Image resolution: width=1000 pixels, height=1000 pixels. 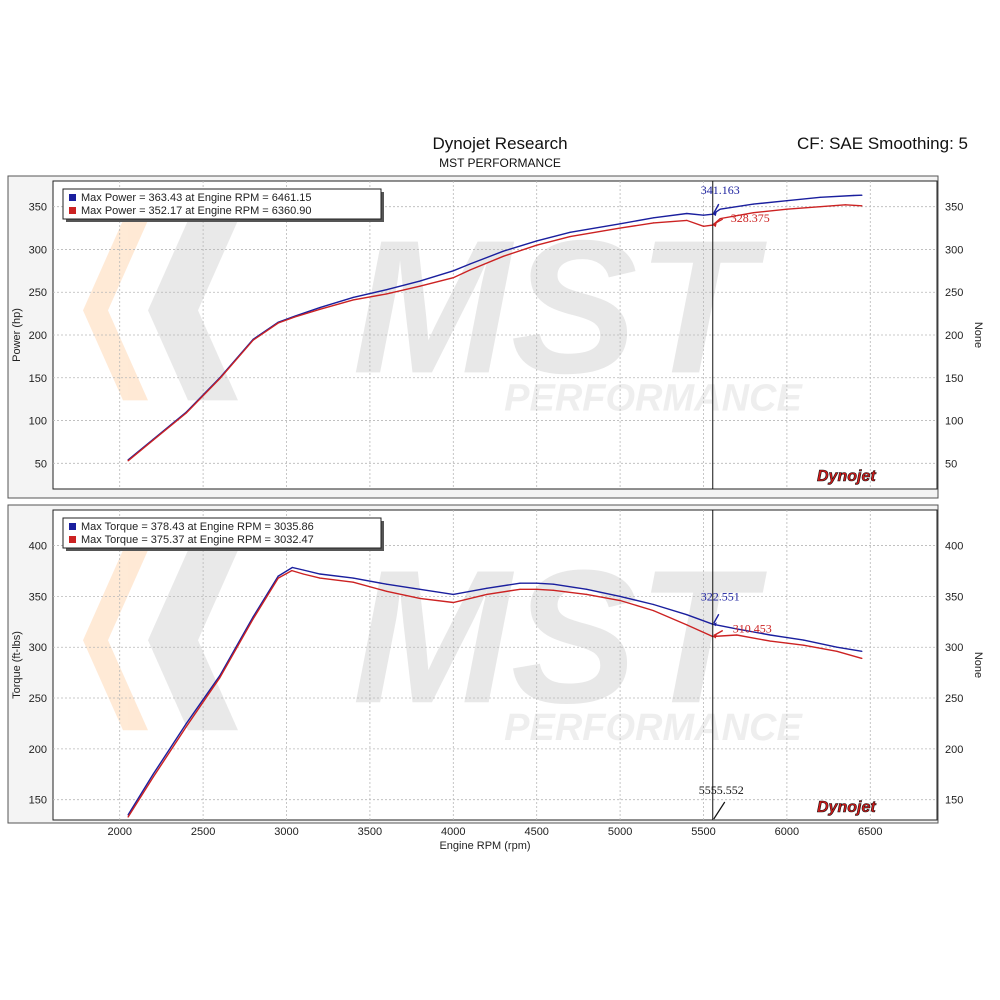 I want to click on x-tick-label: 6500, so click(x=870, y=832).